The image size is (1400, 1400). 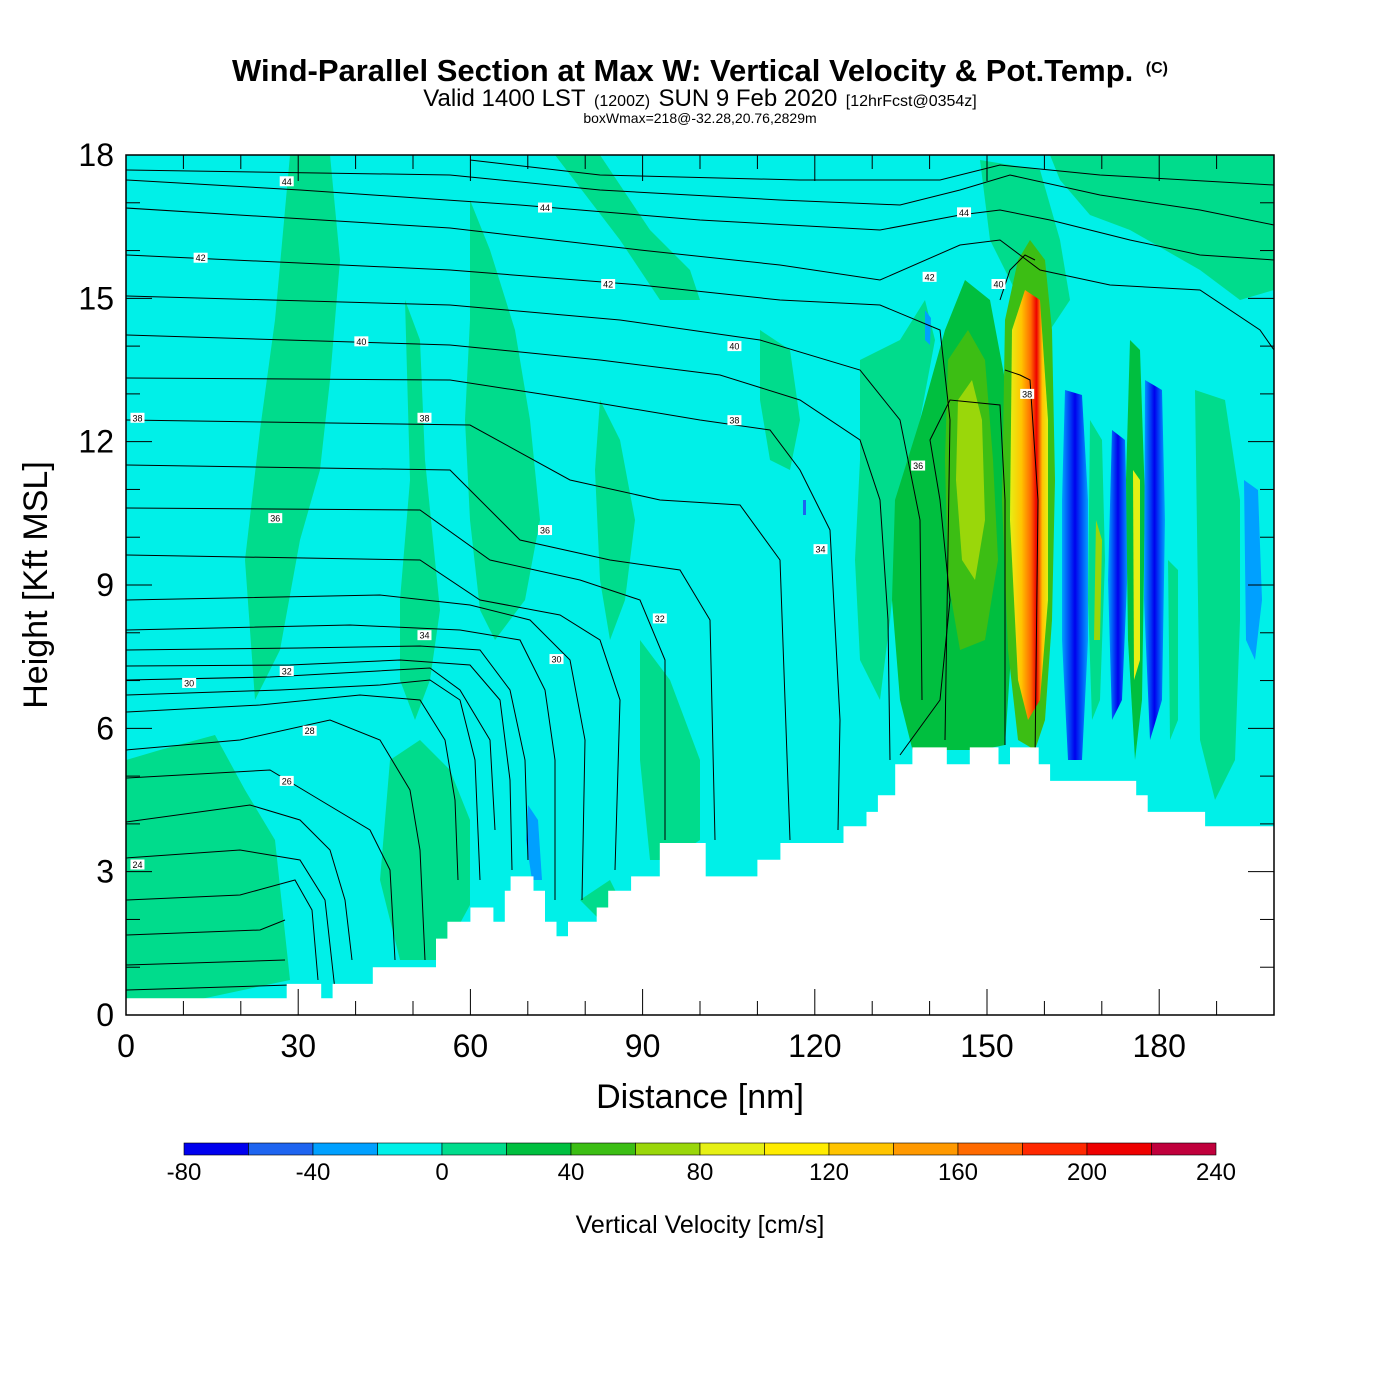 I want to click on colorbar, so click(x=700, y=1149).